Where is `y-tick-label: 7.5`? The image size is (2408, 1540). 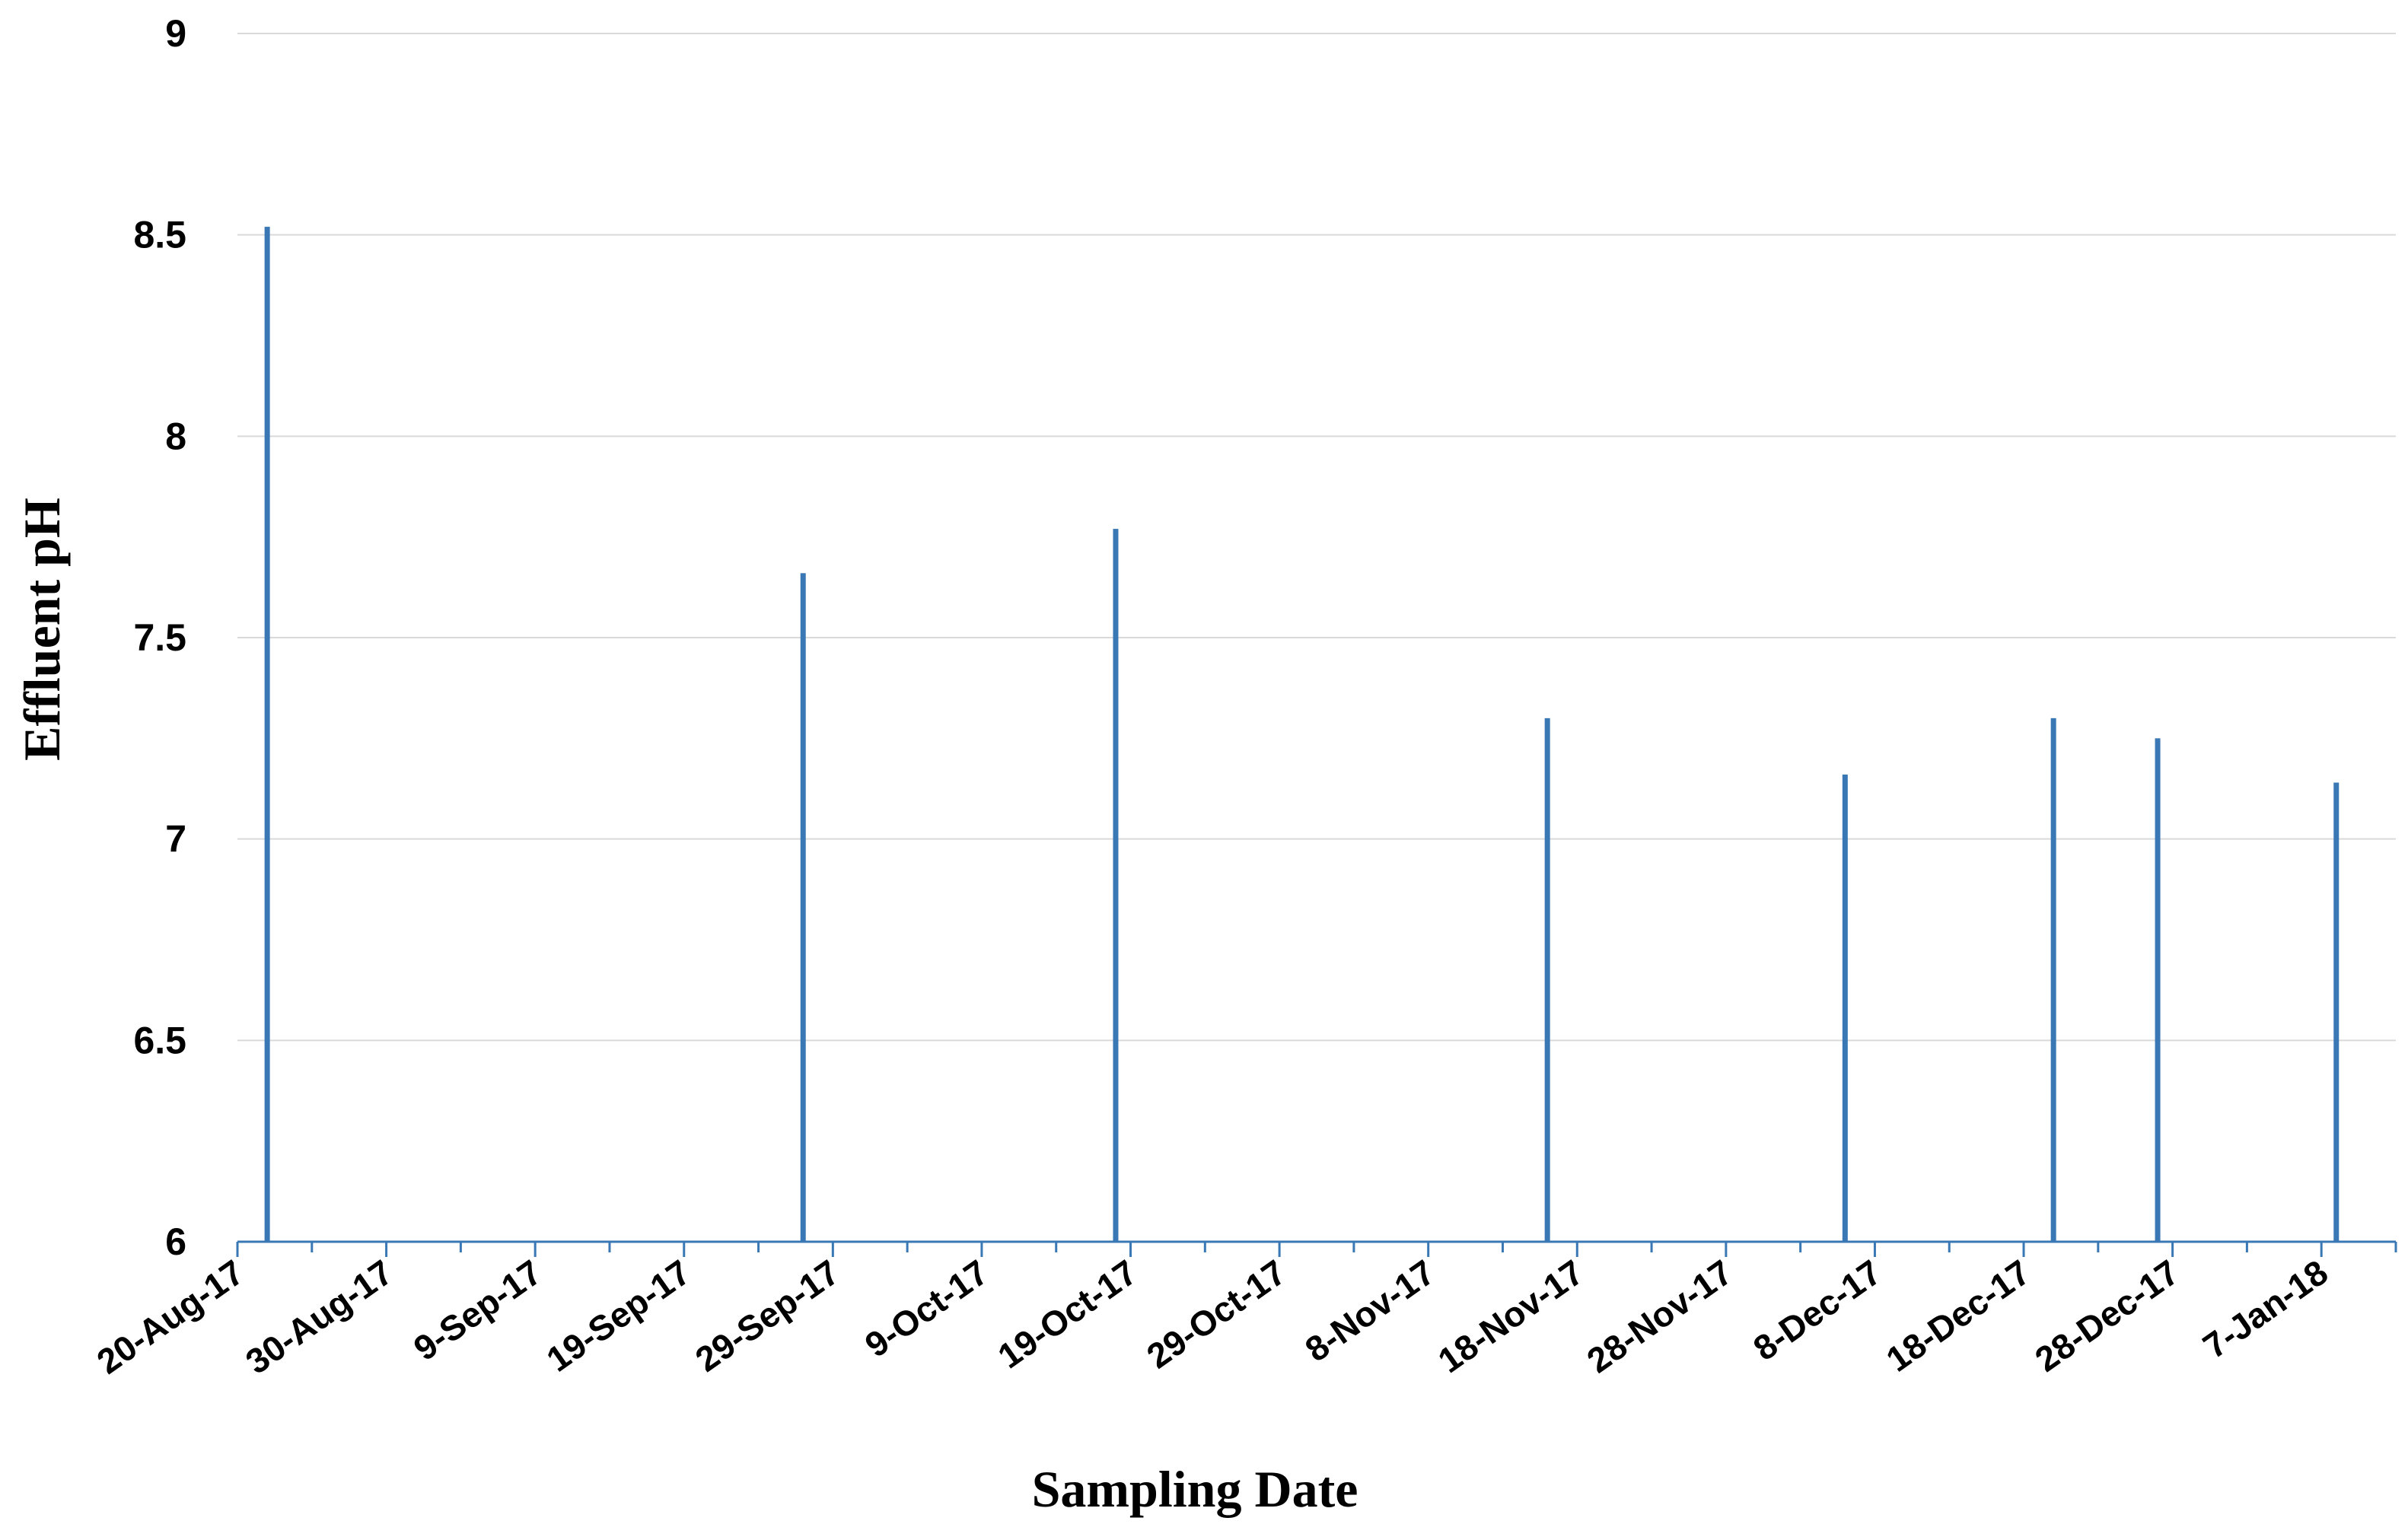
y-tick-label: 7.5 is located at coordinates (159, 638).